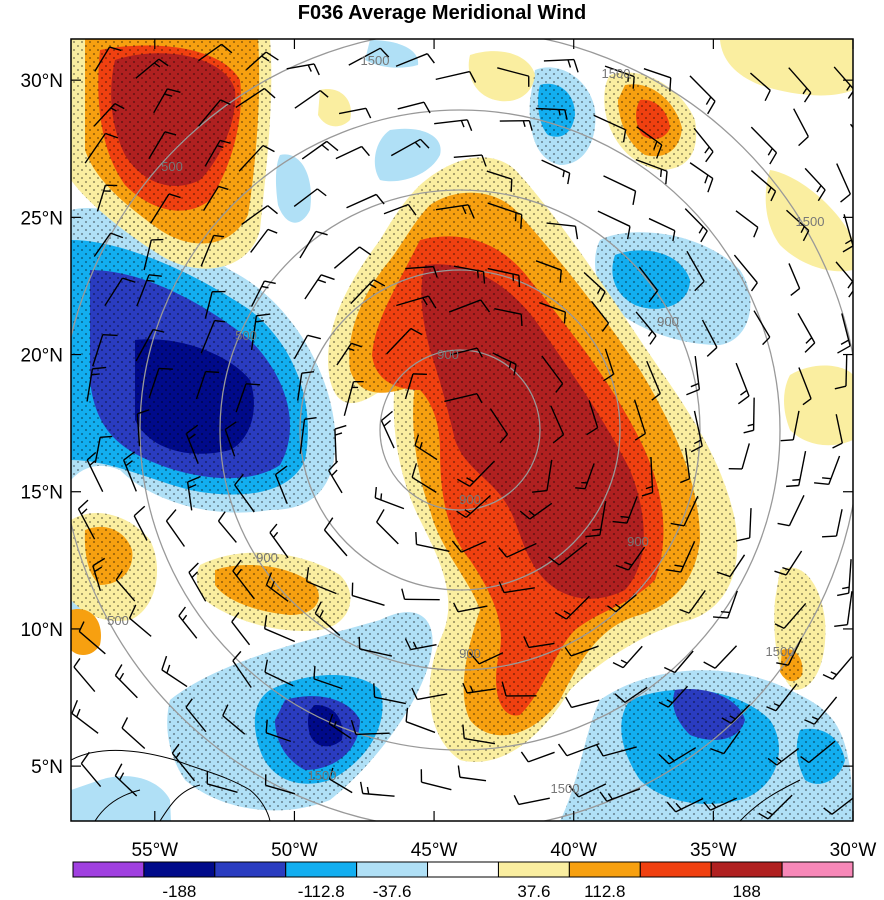  What do you see at coordinates (42, 493) in the screenshot?
I see `y-tick-label: 15°N` at bounding box center [42, 493].